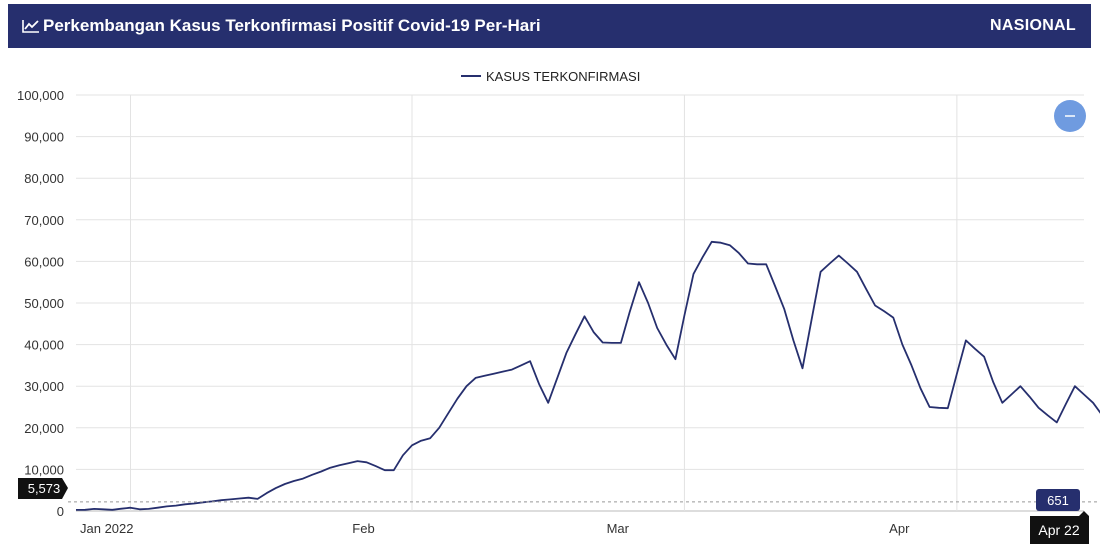 The image size is (1100, 551). What do you see at coordinates (30, 26) in the screenshot?
I see `line-chart-icon` at bounding box center [30, 26].